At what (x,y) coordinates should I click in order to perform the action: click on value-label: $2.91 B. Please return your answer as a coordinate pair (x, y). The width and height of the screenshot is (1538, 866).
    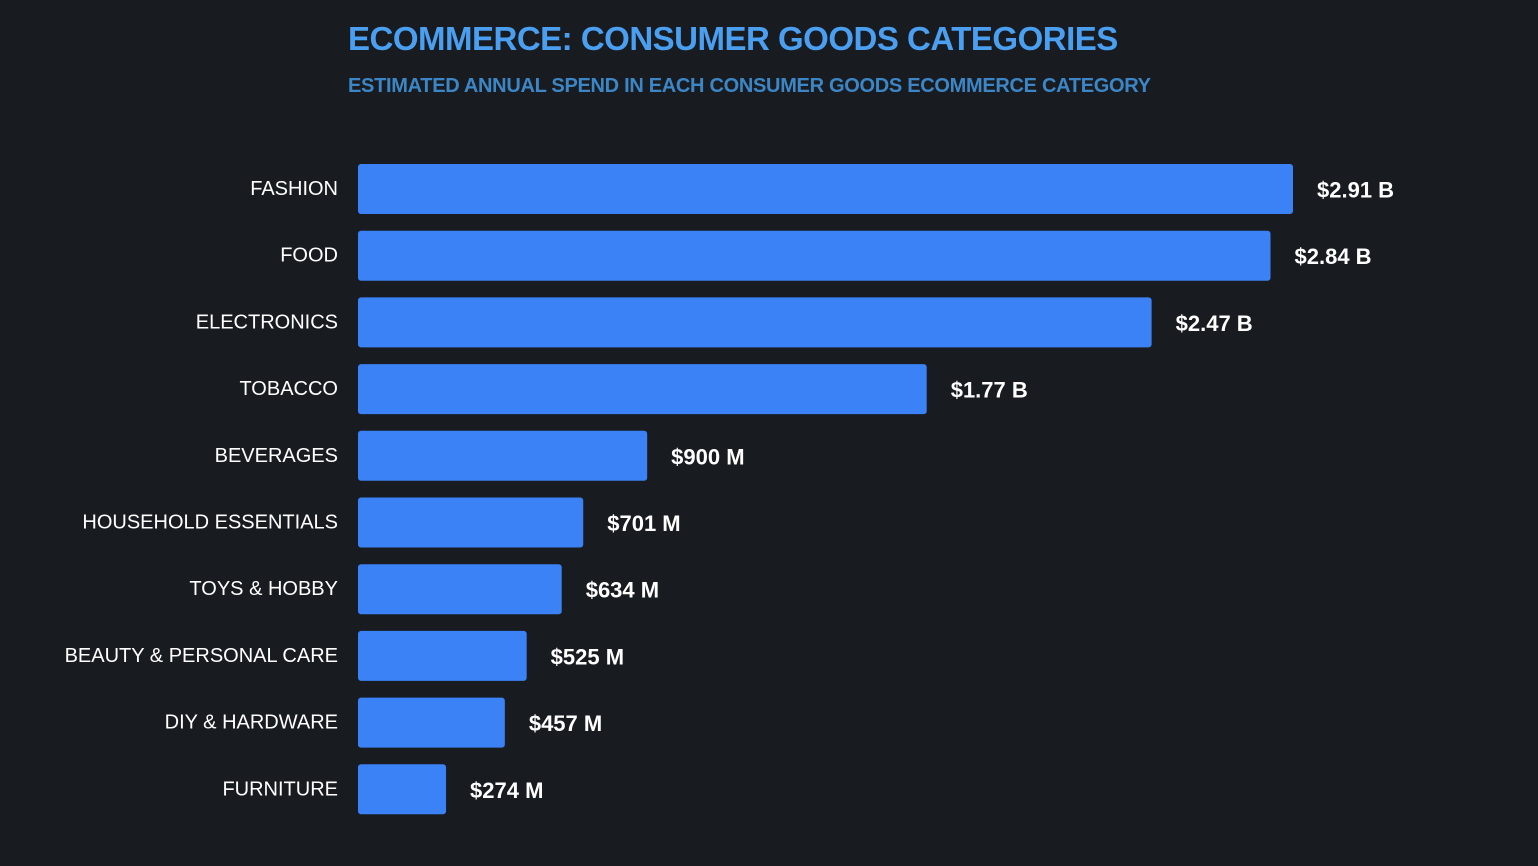
    Looking at the image, I should click on (1355, 190).